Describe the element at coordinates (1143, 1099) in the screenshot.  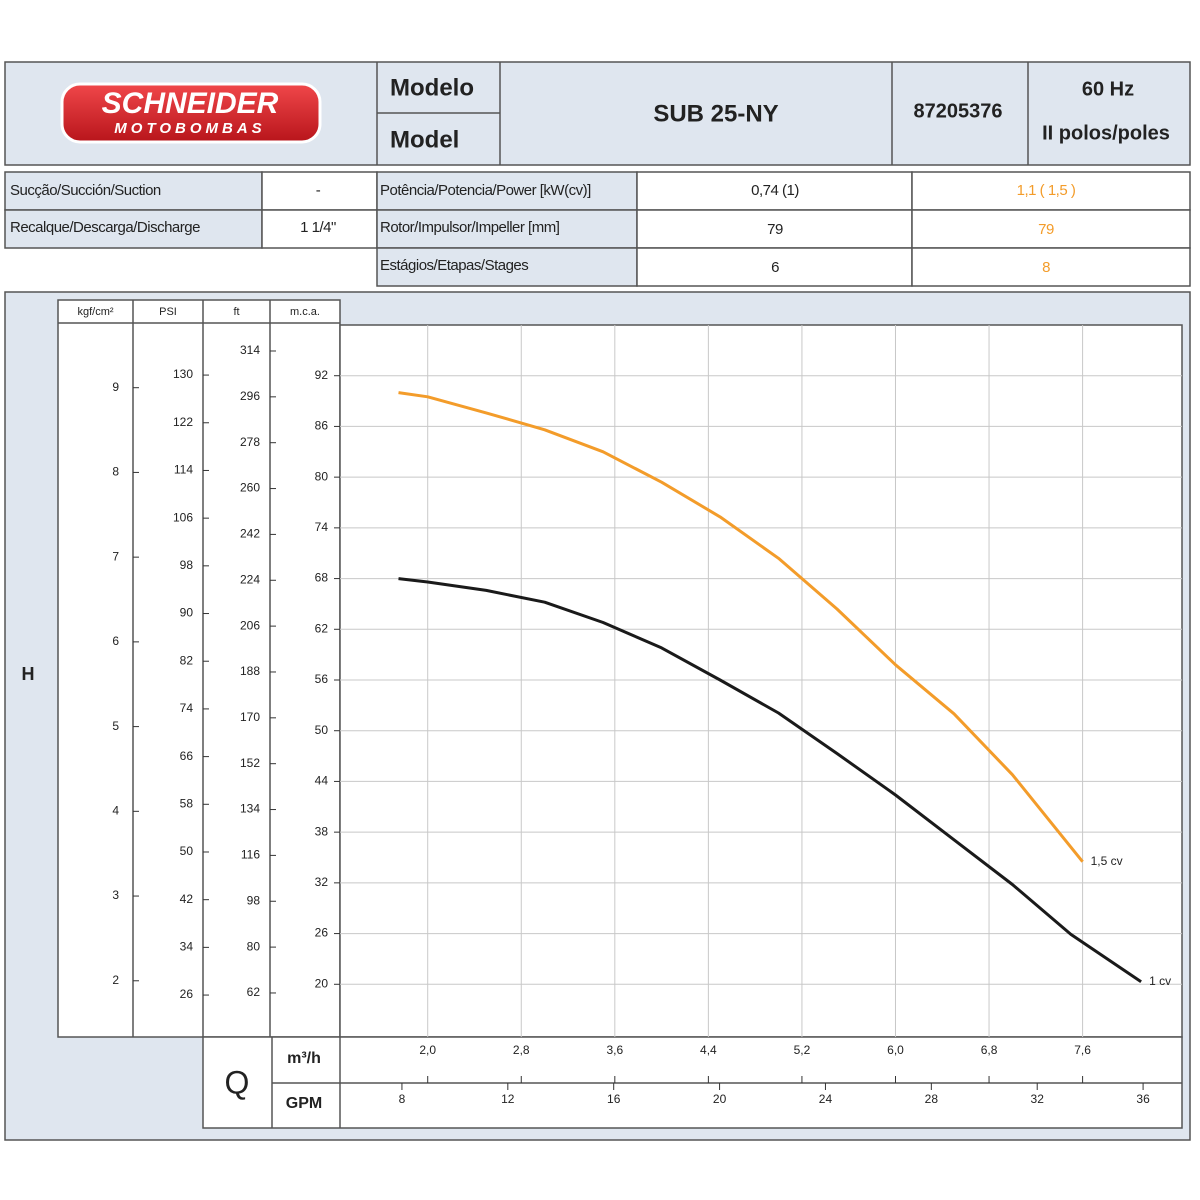
I see `x2-tick-label: 36` at that location.